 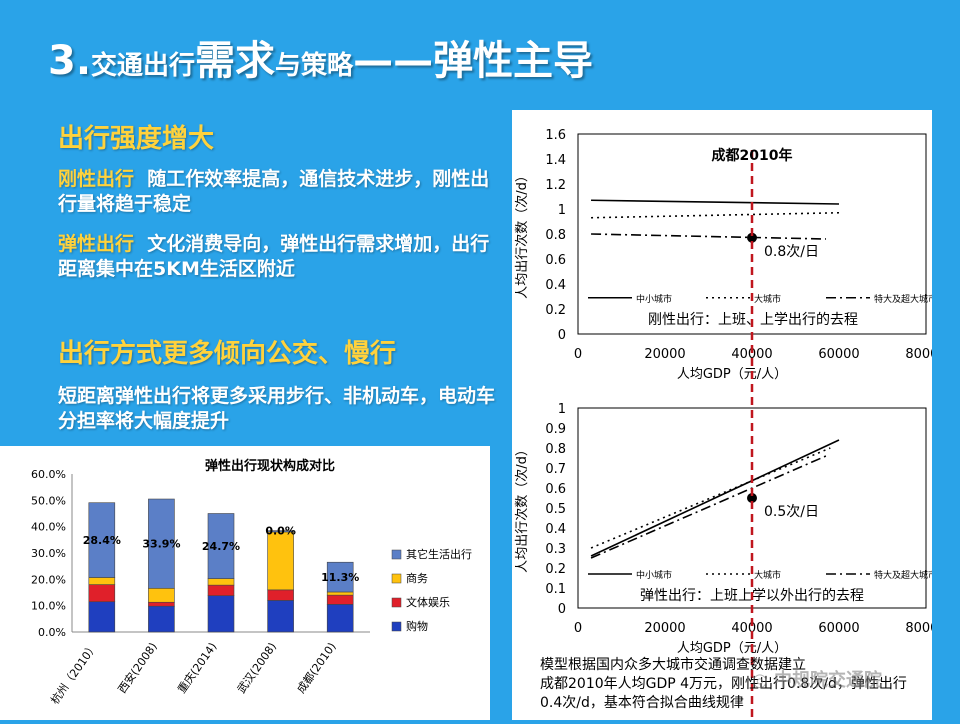 What do you see at coordinates (439, 554) in the screenshot?
I see `legend-label: 其它生活出行` at bounding box center [439, 554].